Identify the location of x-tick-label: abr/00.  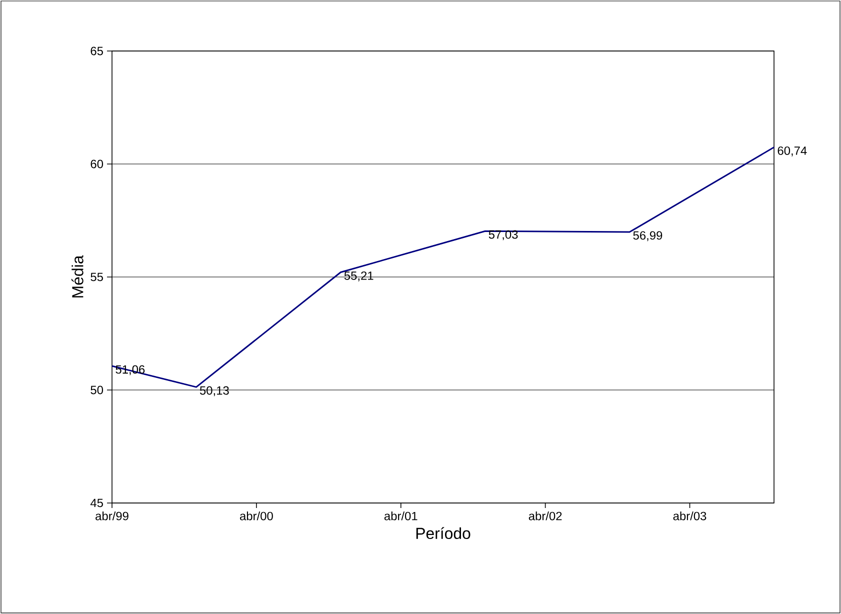
(256, 516).